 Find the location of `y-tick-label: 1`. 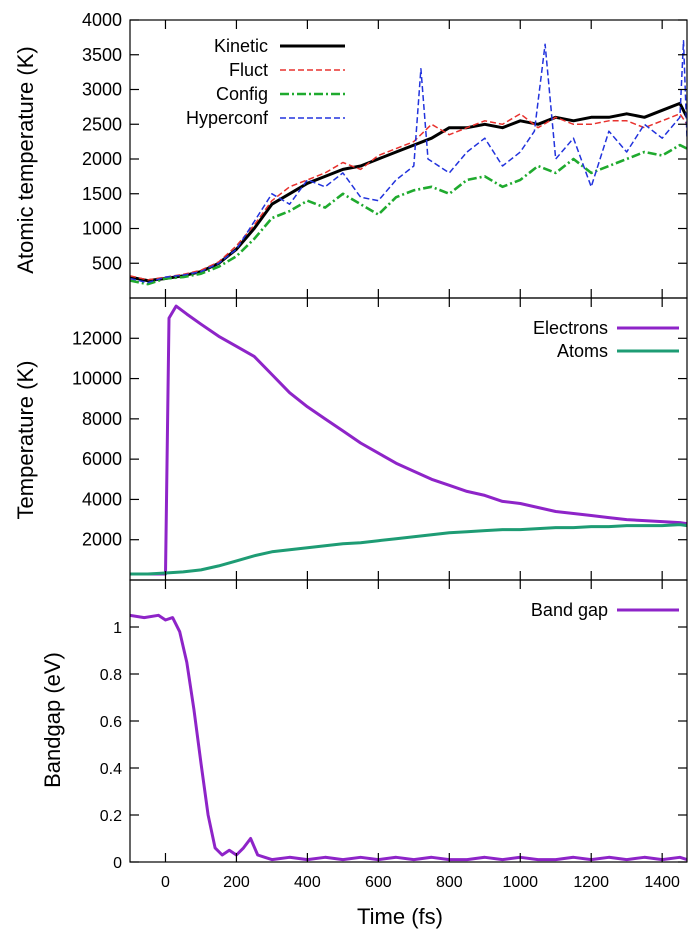

y-tick-label: 1 is located at coordinates (117, 628).